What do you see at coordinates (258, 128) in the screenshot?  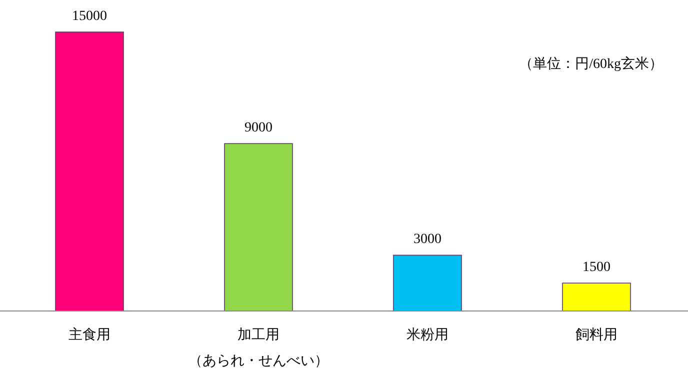 I see `data-label: 9000` at bounding box center [258, 128].